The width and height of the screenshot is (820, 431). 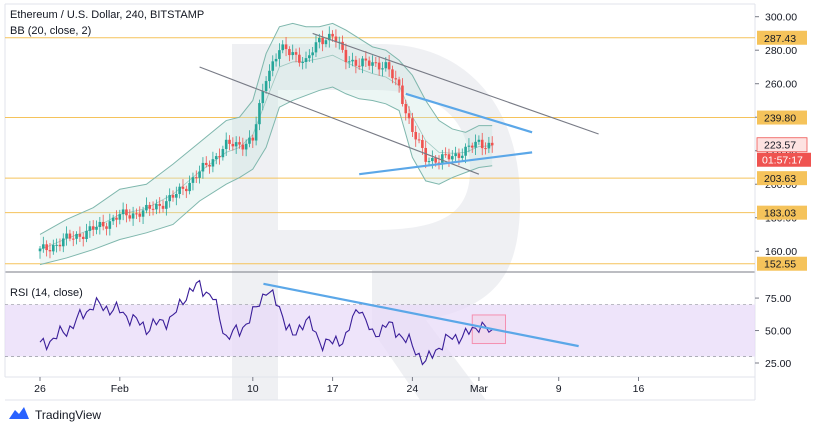 I want to click on current-price-label: 223.57, so click(x=780, y=146).